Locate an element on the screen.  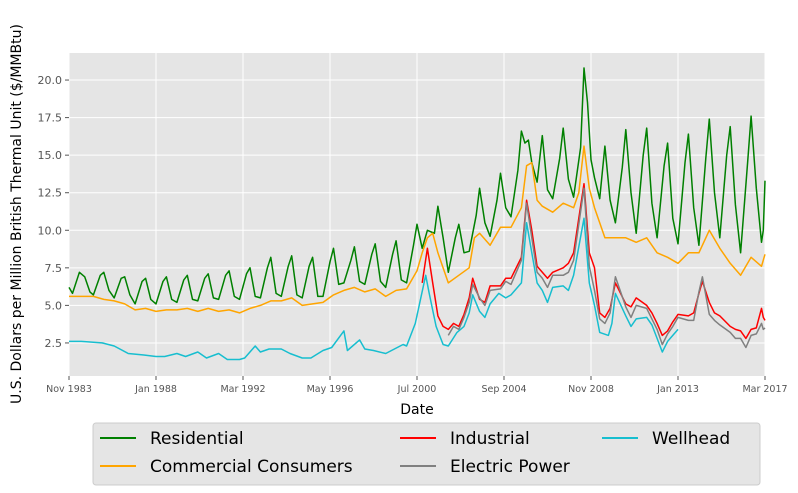
x-tick-label: Nov 2008 is located at coordinates (591, 389).